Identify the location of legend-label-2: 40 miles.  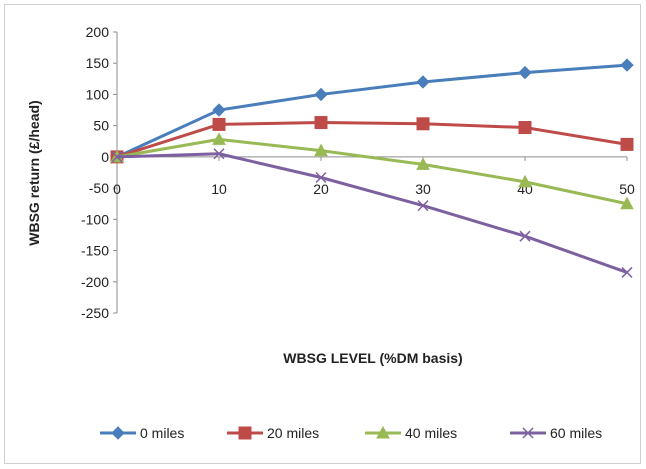
(431, 433).